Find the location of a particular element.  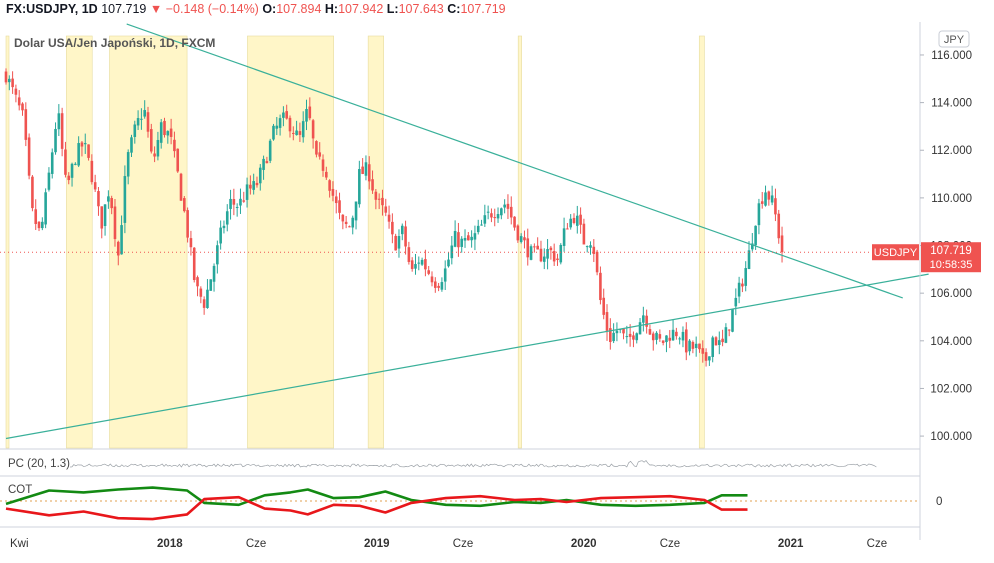

y-tick-label: 104.000 is located at coordinates (951, 342).